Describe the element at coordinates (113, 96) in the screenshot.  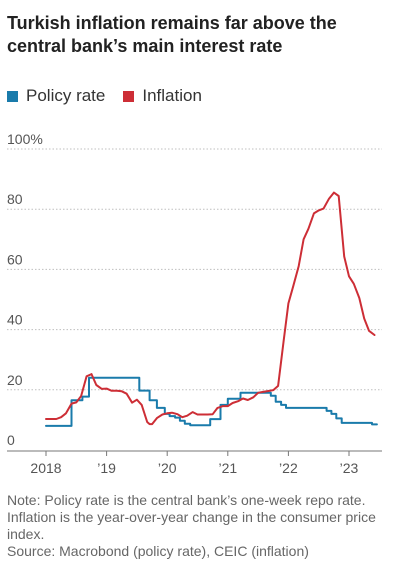
I see `chart-legend: Policy rate Inflation` at that location.